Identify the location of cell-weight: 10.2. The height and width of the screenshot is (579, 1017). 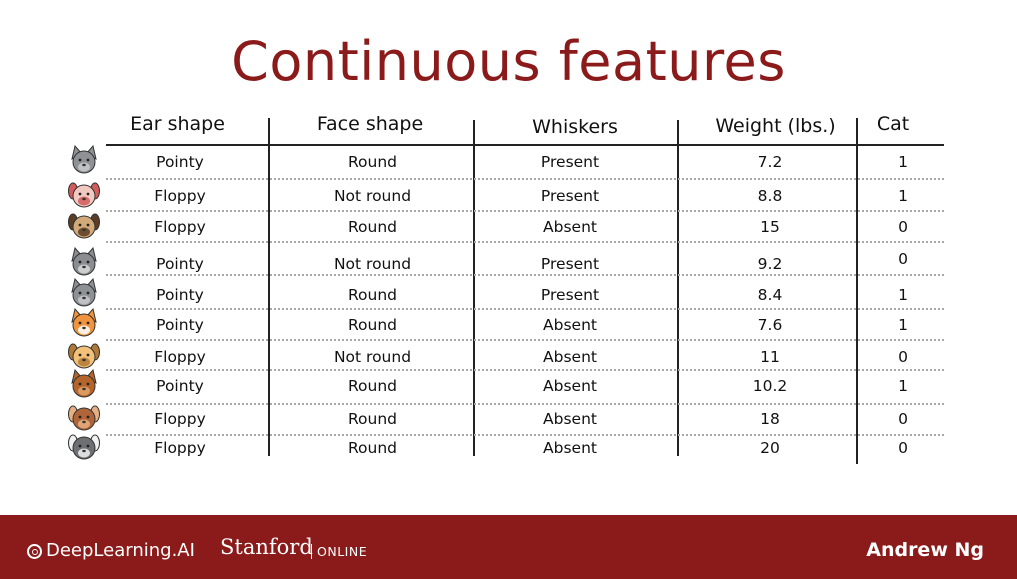
(770, 386).